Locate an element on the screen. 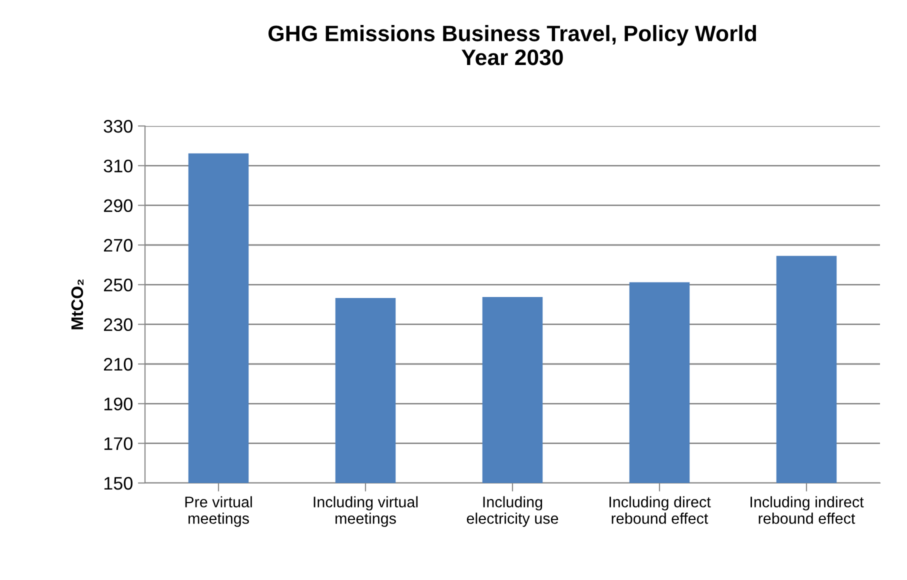 The image size is (907, 580). y-axis-title: MtCO₂ is located at coordinates (77, 304).